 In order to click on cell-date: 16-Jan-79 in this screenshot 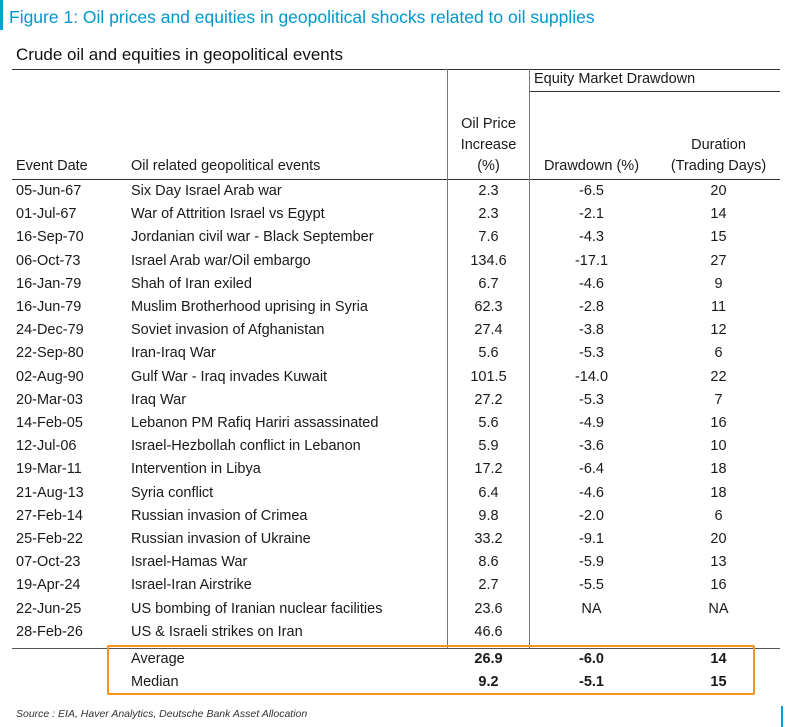, I will do `click(49, 283)`.